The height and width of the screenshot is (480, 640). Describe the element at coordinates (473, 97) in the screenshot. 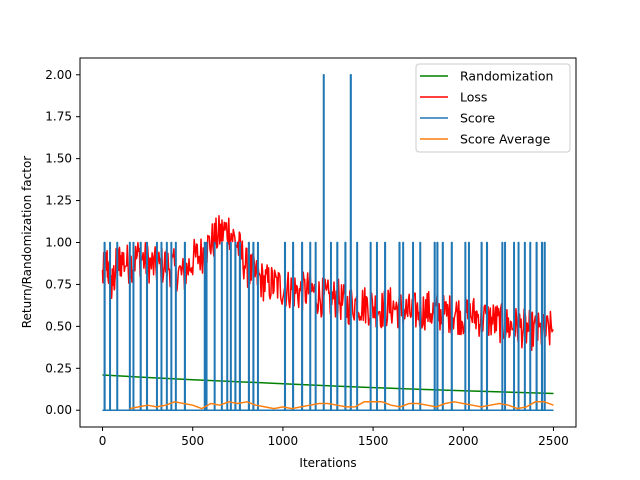

I see `legend-label: Loss` at that location.